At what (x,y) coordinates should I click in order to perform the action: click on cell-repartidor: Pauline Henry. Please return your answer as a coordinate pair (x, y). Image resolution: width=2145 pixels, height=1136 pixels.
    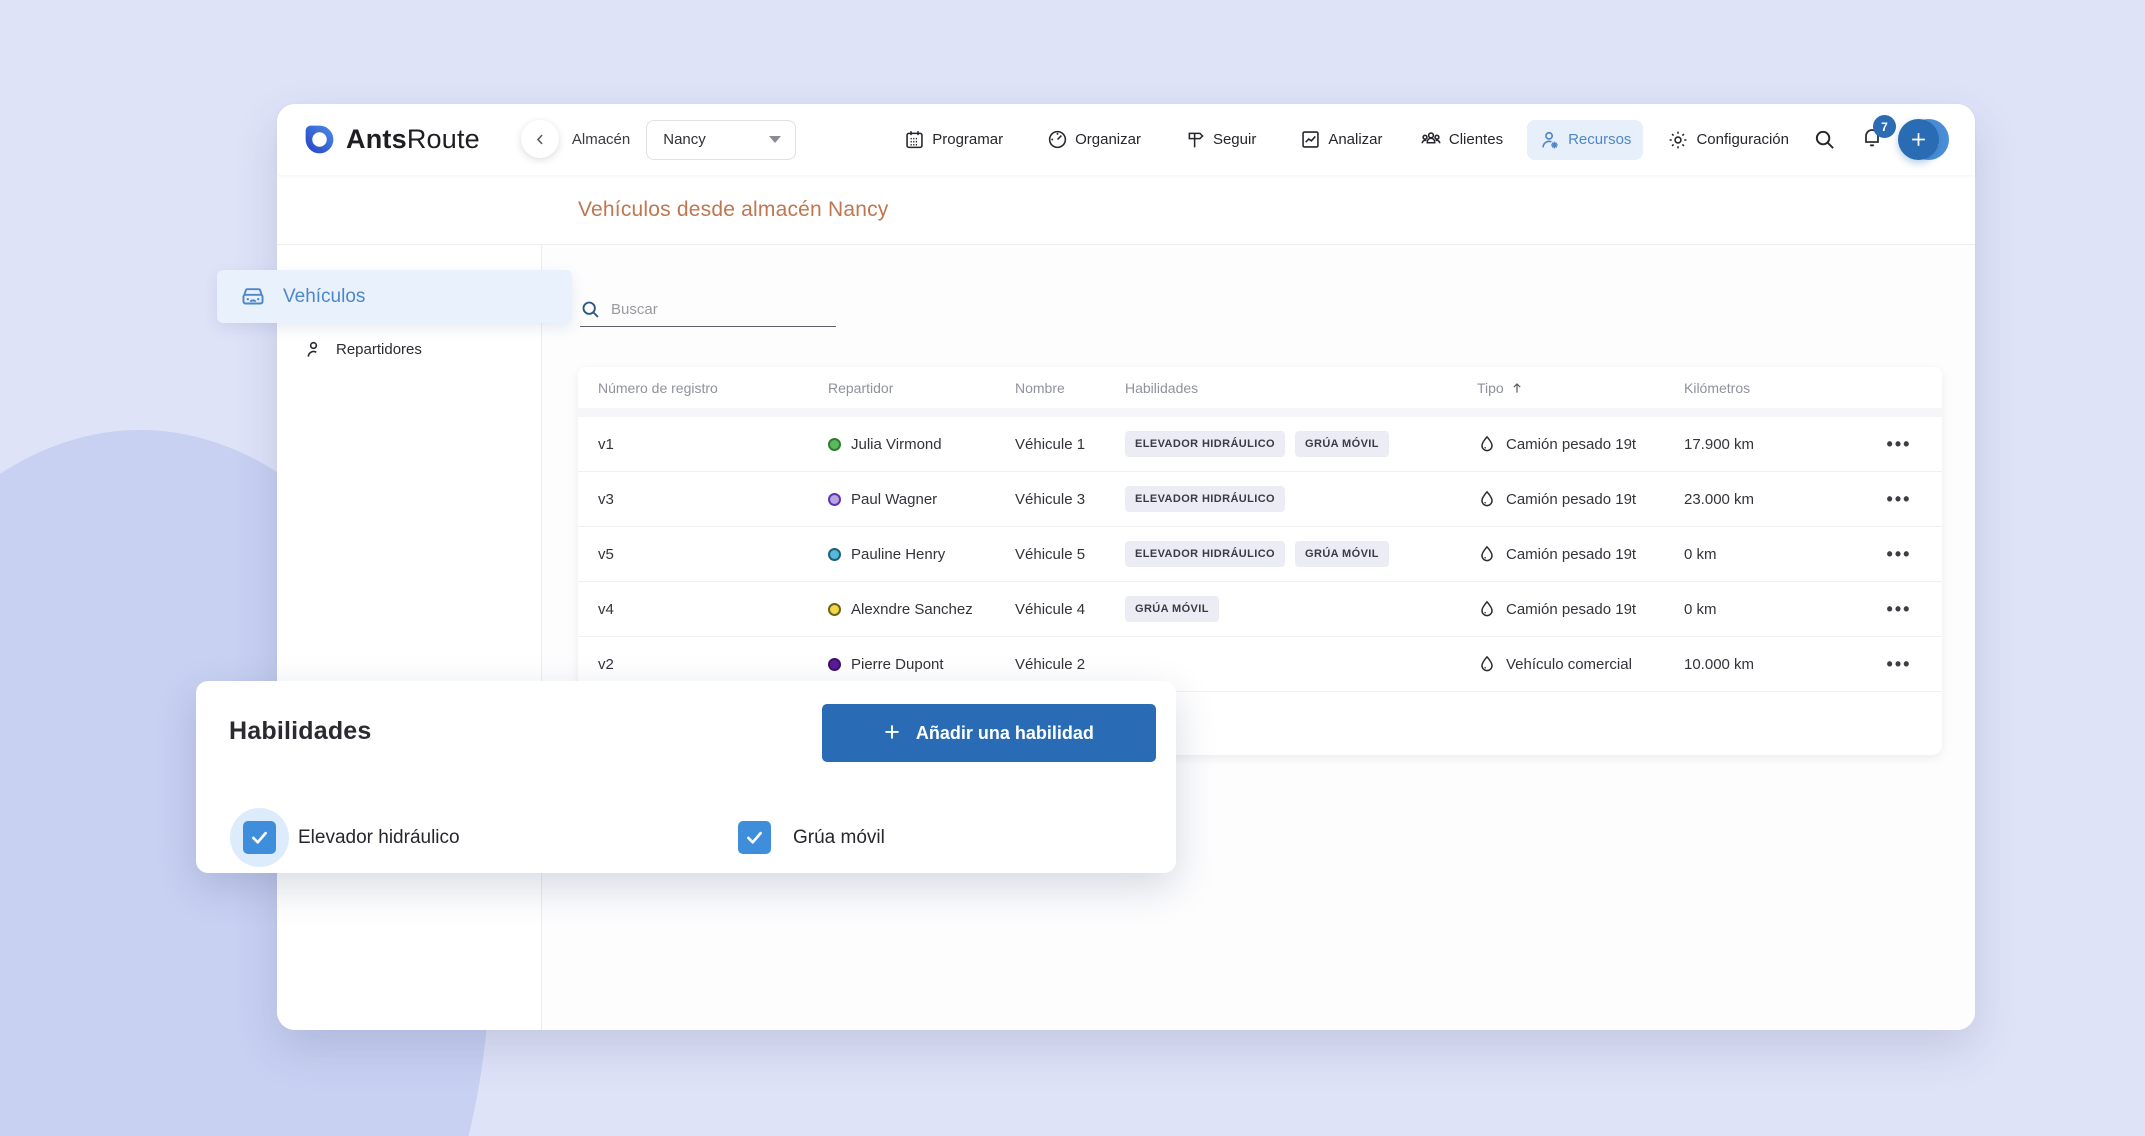
    Looking at the image, I should click on (921, 554).